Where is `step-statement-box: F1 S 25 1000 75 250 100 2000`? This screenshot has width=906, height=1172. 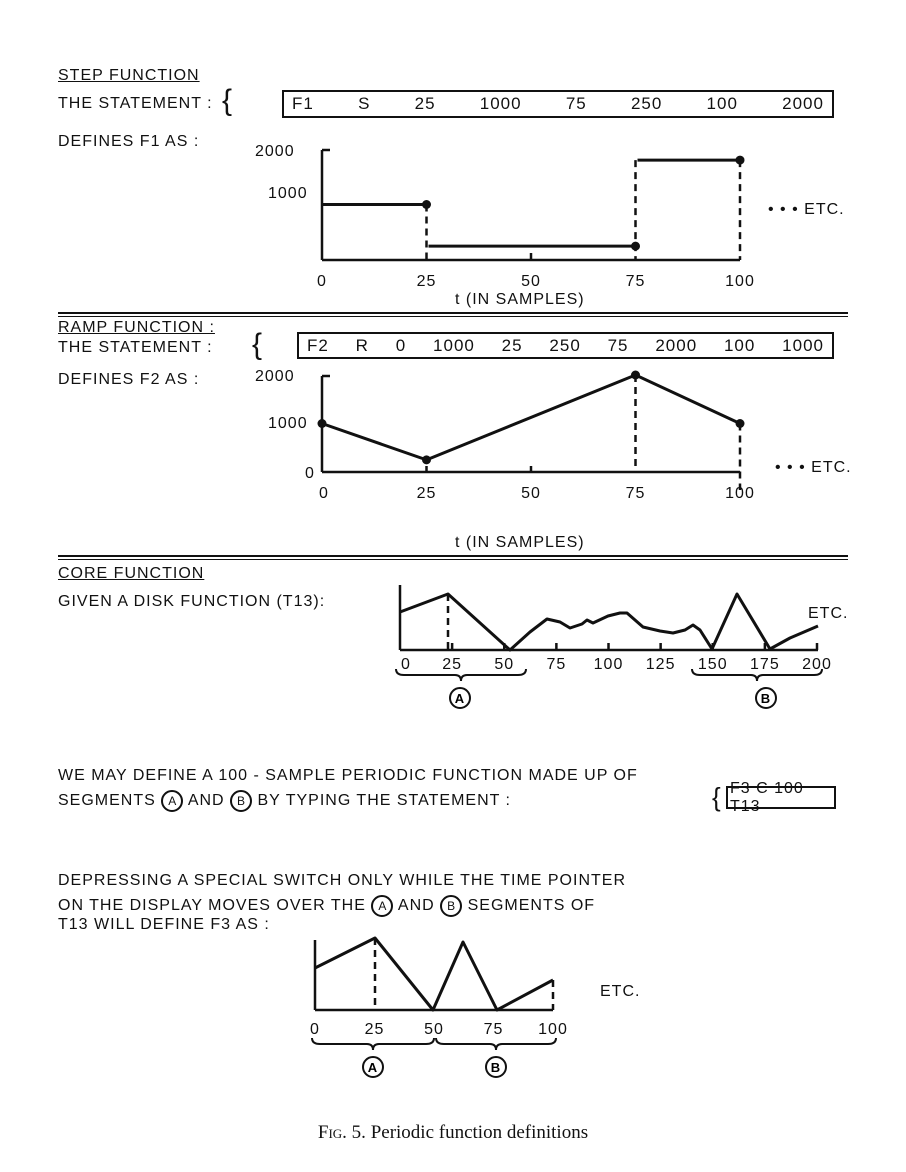
step-statement-box: F1 S 25 1000 75 250 100 2000 is located at coordinates (558, 104).